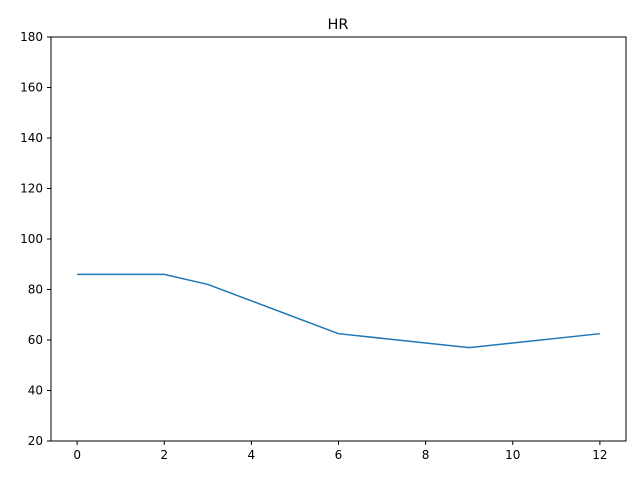 The width and height of the screenshot is (640, 480). I want to click on chart-title: HR, so click(338, 25).